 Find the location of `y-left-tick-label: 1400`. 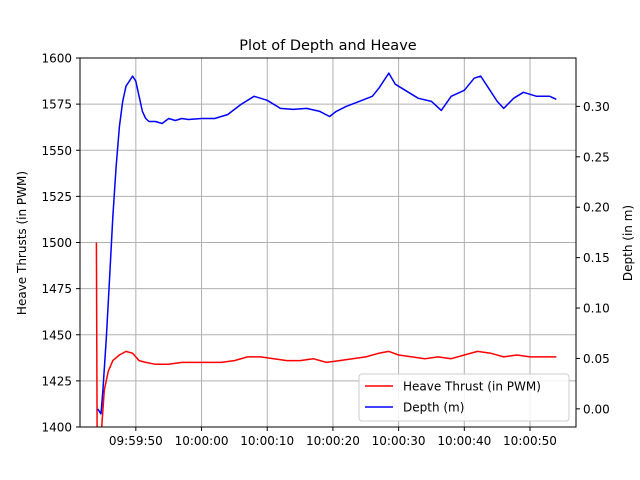

y-left-tick-label: 1400 is located at coordinates (56, 428).